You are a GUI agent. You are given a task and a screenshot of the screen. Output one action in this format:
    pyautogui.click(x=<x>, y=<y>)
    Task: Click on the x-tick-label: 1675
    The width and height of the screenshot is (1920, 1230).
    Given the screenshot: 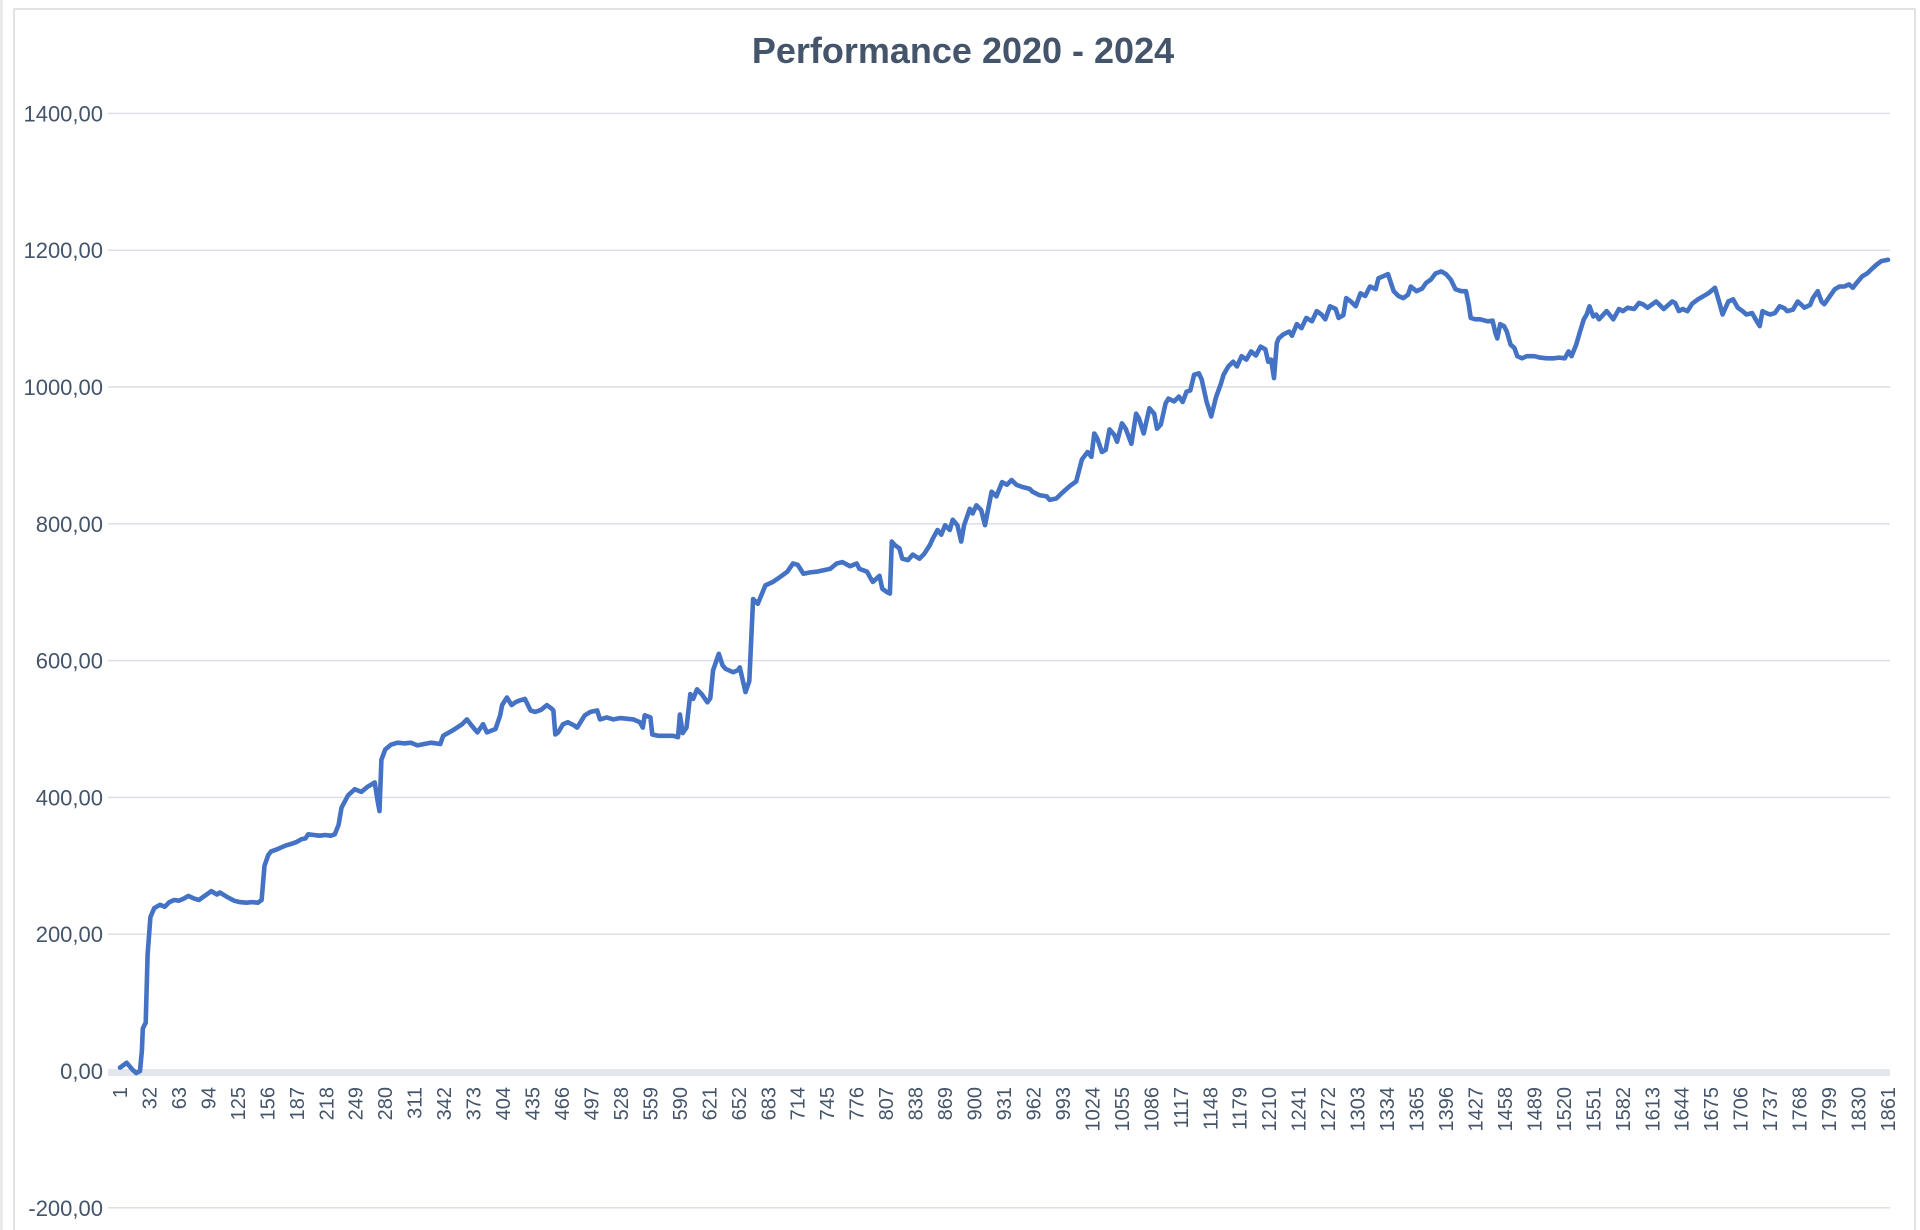 What is the action you would take?
    pyautogui.click(x=1712, y=1109)
    